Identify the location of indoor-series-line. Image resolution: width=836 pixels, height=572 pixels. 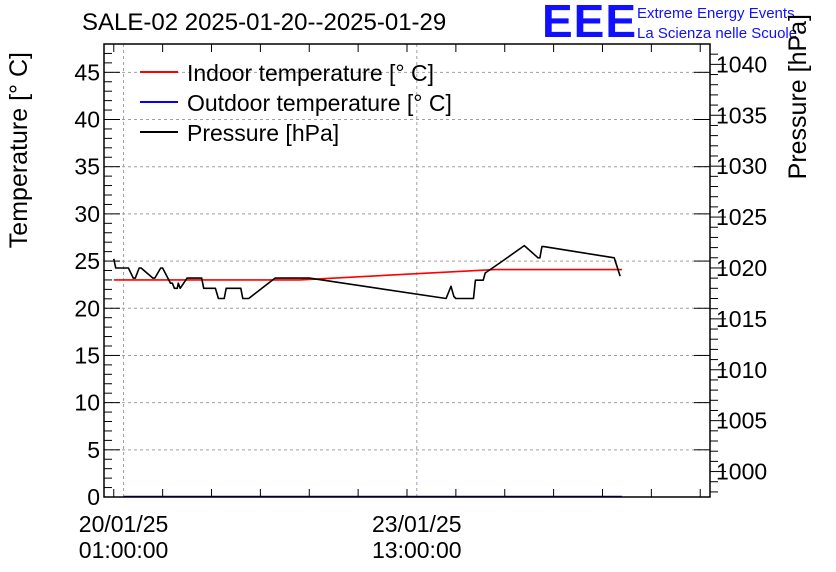
(367, 274).